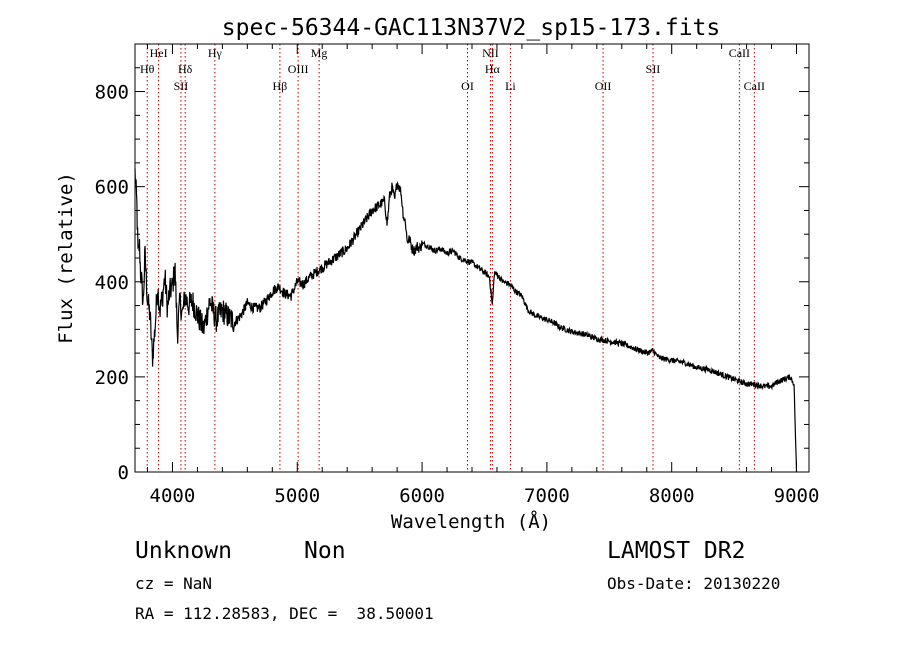 The height and width of the screenshot is (649, 900). I want to click on x-tick-label-2: 6000, so click(422, 496).